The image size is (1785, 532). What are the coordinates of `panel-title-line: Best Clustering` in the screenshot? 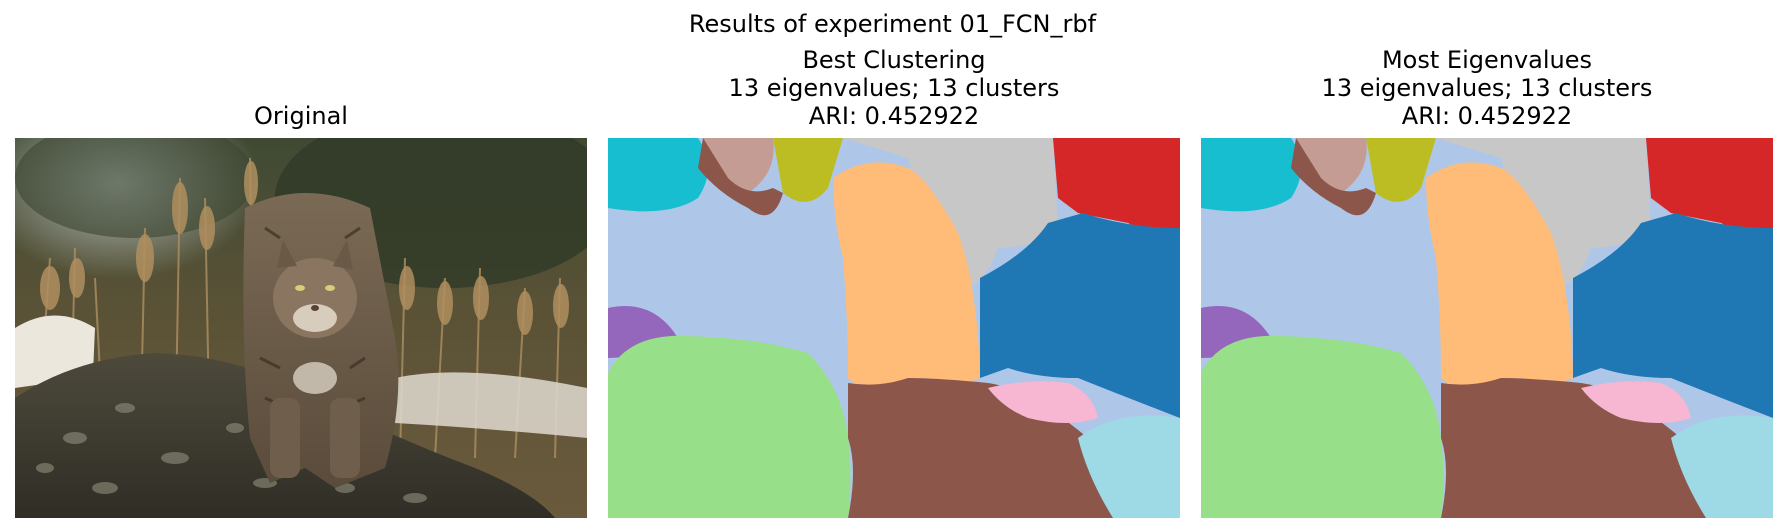 It's located at (894, 60).